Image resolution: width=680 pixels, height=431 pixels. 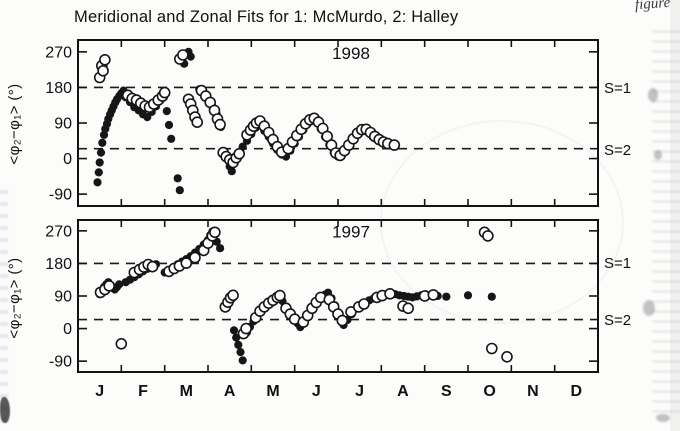 I want to click on series-open-circles, so click(x=247, y=109).